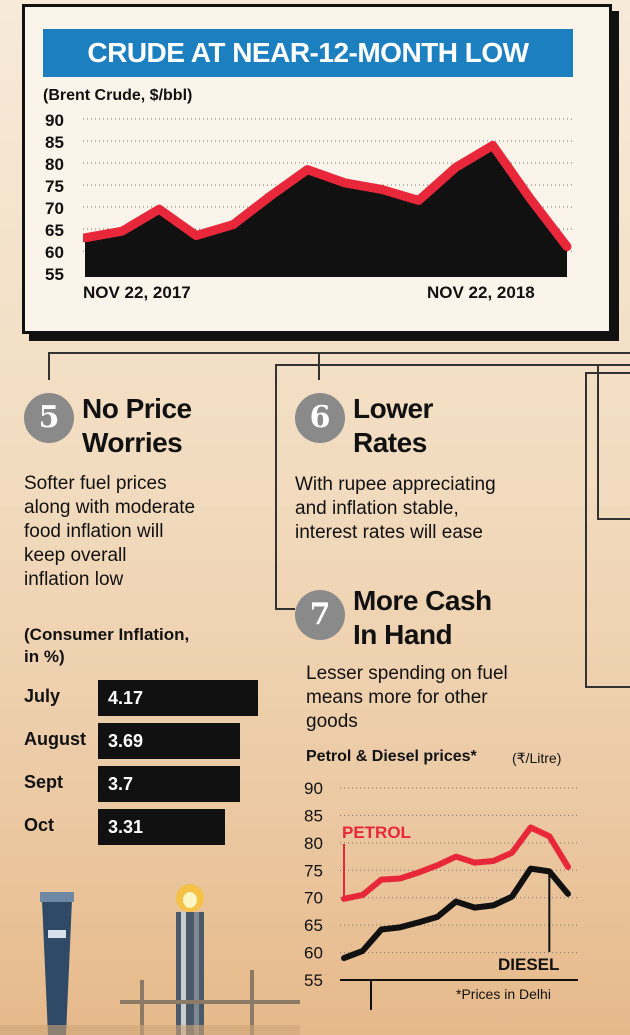 This screenshot has height=1035, width=630. Describe the element at coordinates (169, 784) in the screenshot. I see `inflation-bar: 3.7` at that location.